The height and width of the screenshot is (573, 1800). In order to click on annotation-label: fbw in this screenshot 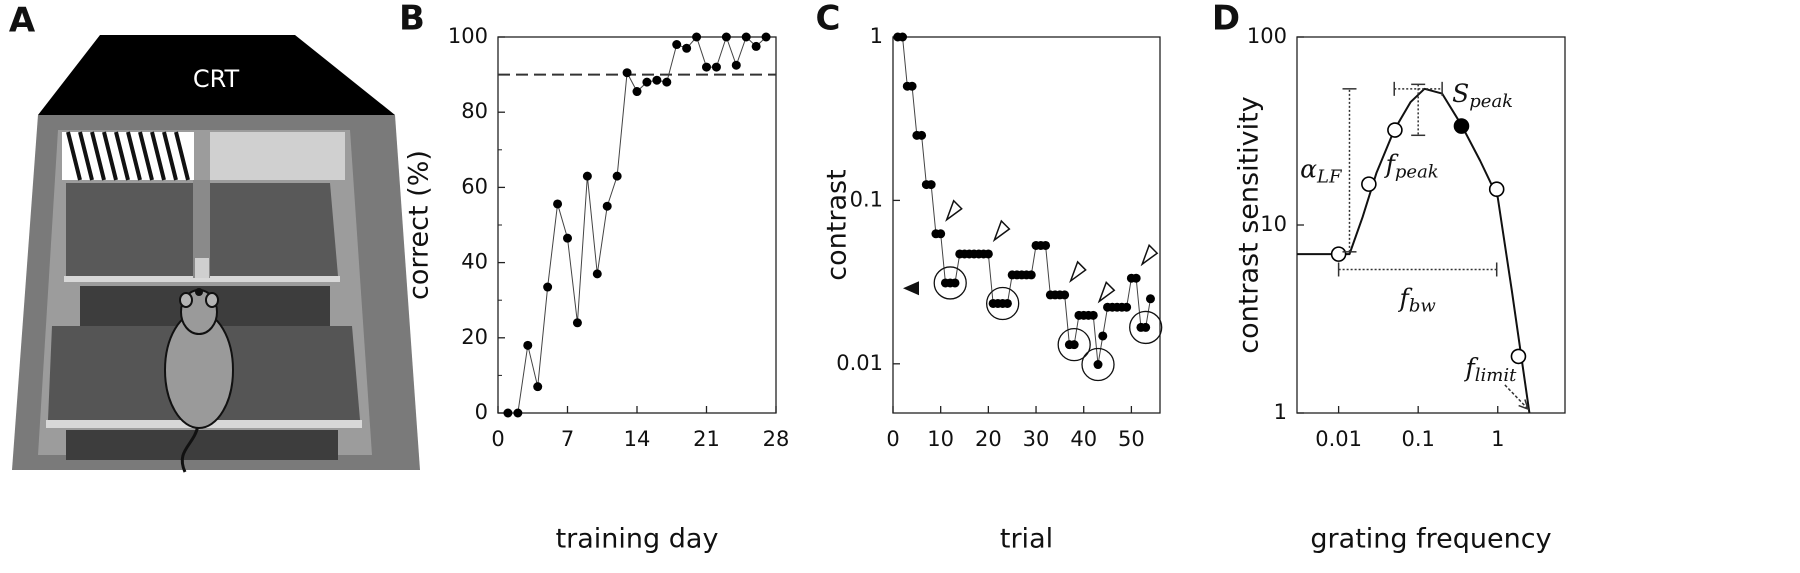, I will do `click(1417, 300)`.